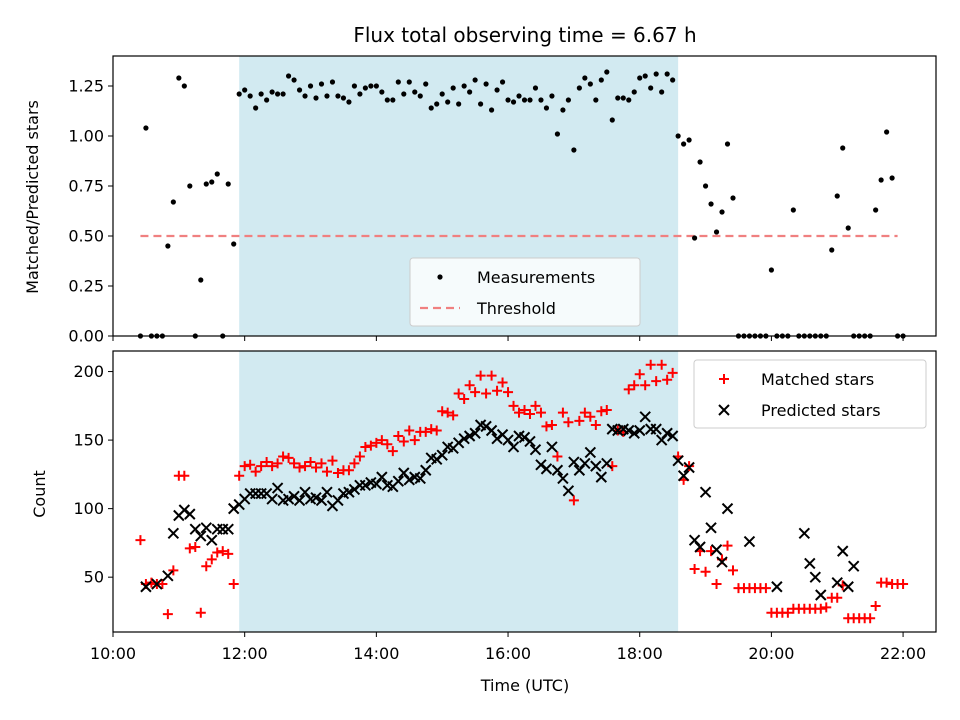 Image resolution: width=960 pixels, height=720 pixels. I want to click on y-tick-label: 0.25, so click(86, 286).